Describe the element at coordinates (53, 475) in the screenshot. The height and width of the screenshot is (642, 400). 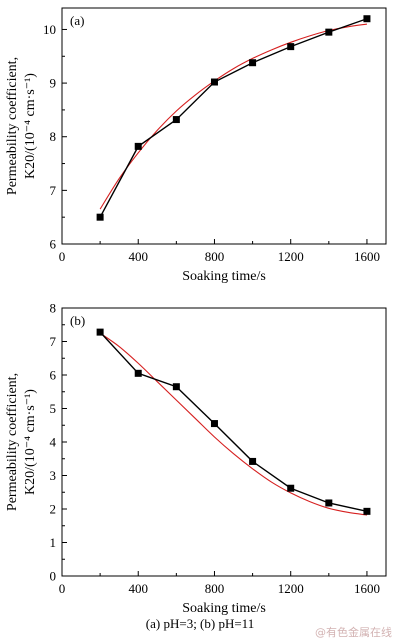
I see `y-tick-label: 3` at that location.